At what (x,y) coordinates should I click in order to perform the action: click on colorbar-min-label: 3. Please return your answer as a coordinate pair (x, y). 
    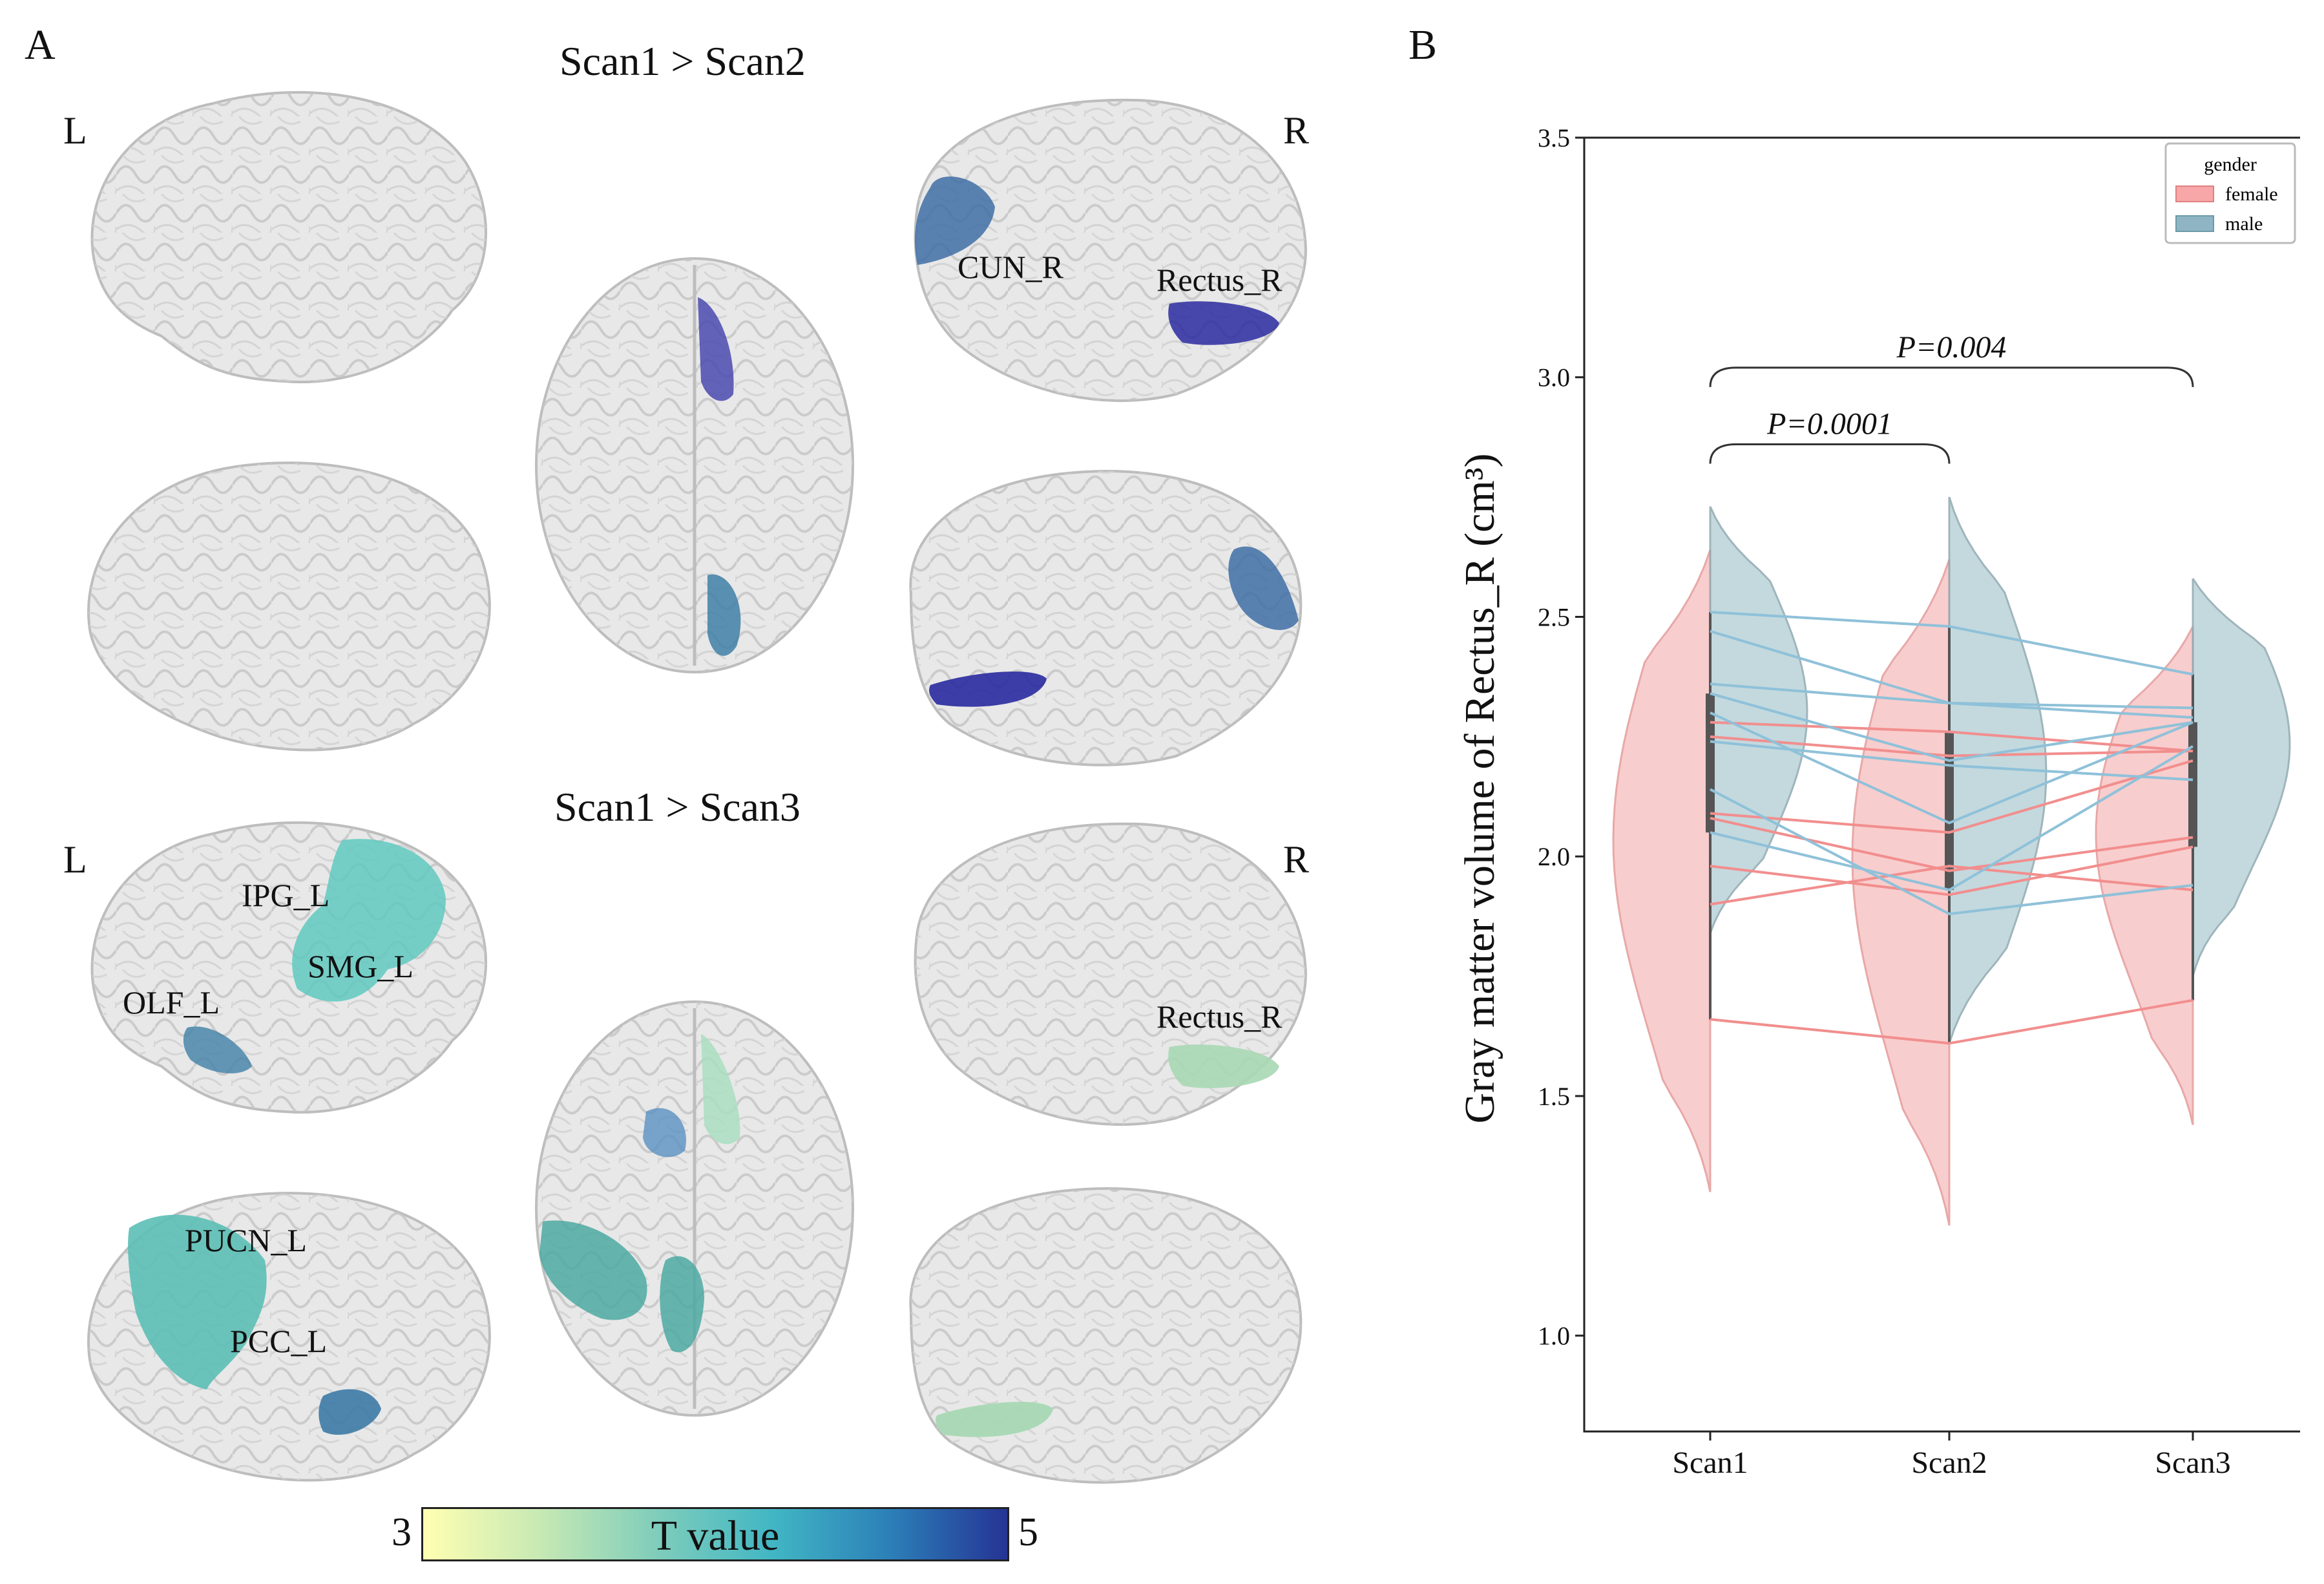
    Looking at the image, I should click on (402, 1532).